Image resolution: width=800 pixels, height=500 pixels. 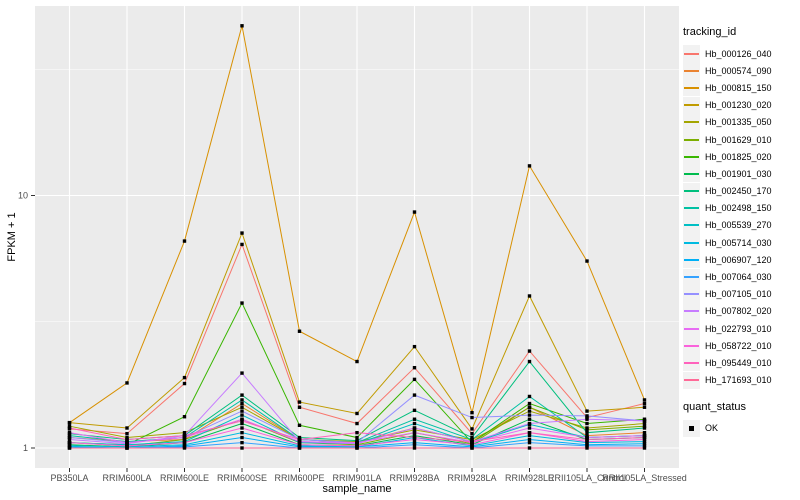 I want to click on legend-item-label: Hb_000574_090, so click(x=738, y=70).